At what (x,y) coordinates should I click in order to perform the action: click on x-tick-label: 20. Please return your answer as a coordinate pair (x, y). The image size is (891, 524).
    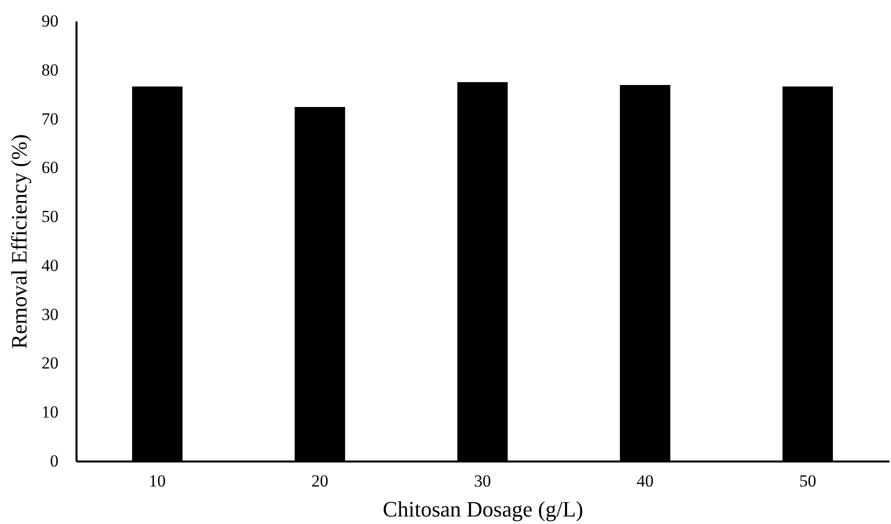
    Looking at the image, I should click on (319, 481).